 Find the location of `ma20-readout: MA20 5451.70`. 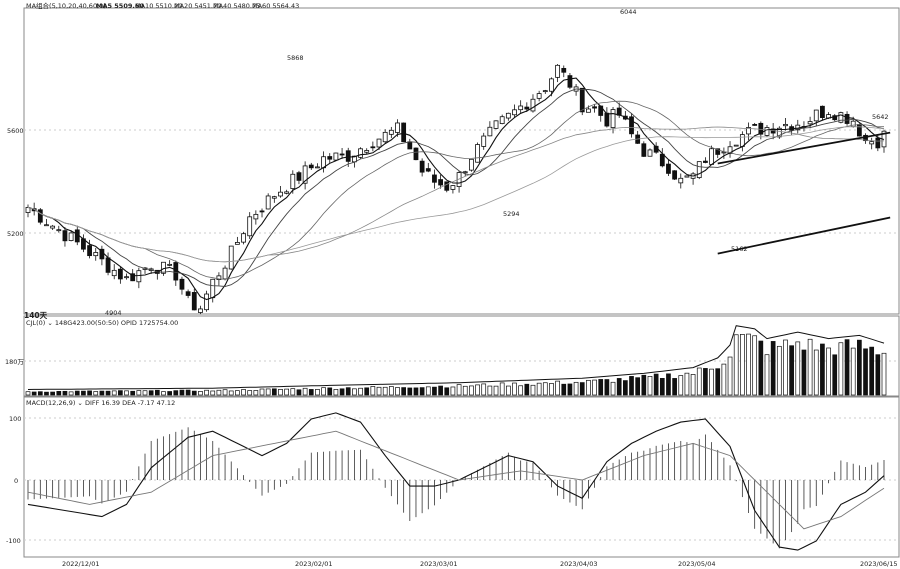

ma20-readout: MA20 5451.70 is located at coordinates (197, 6).